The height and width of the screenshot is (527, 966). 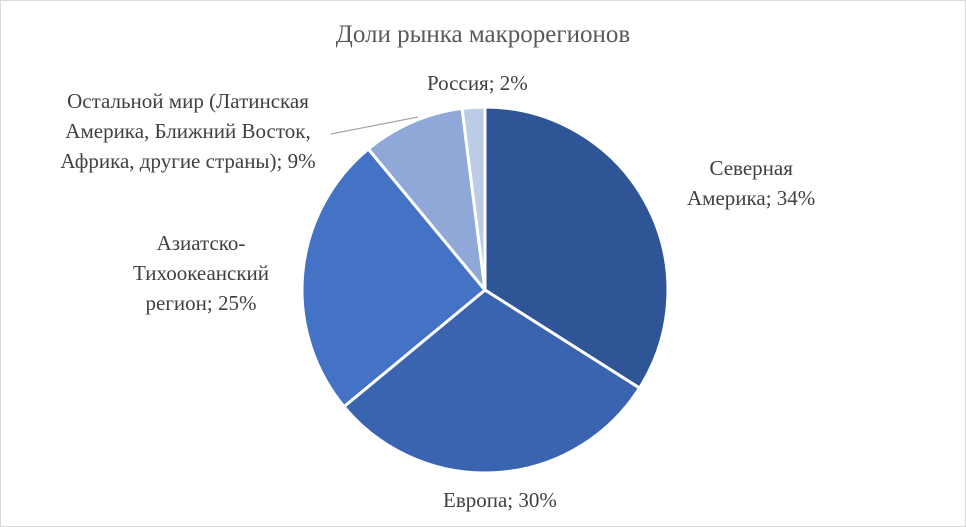 What do you see at coordinates (188, 101) in the screenshot?
I see `label-rest-of-world-line-1: Остальной мир (Латинская` at bounding box center [188, 101].